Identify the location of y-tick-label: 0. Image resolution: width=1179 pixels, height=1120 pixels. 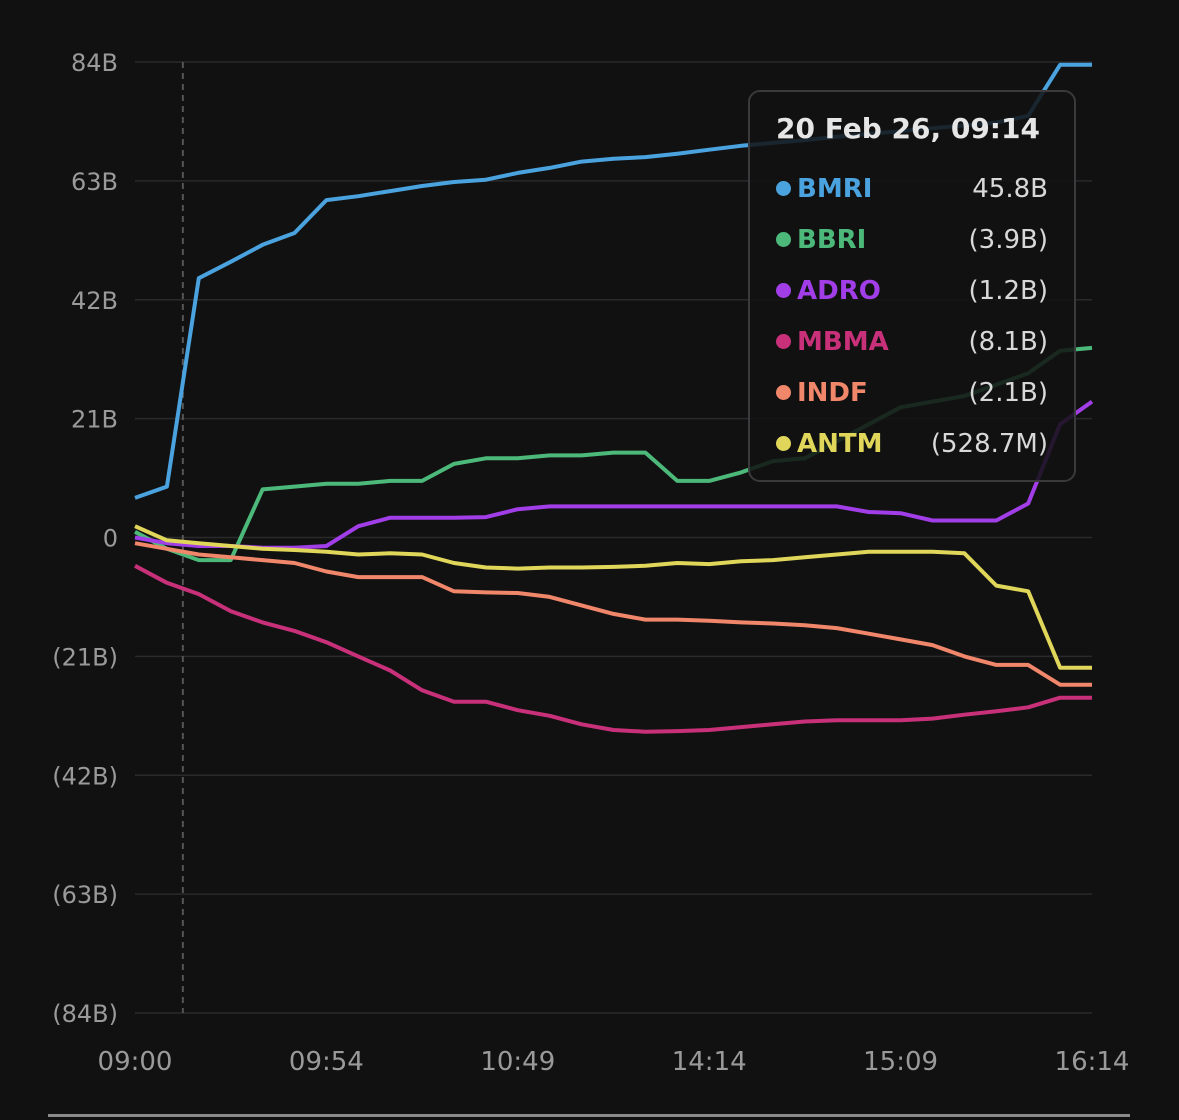
(110, 539).